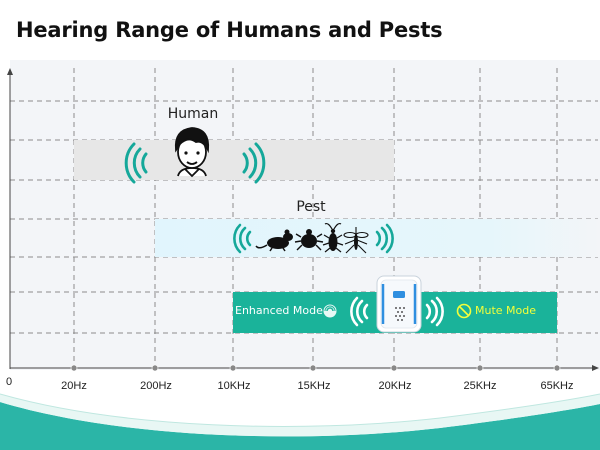  I want to click on cockroach-icon, so click(333, 237).